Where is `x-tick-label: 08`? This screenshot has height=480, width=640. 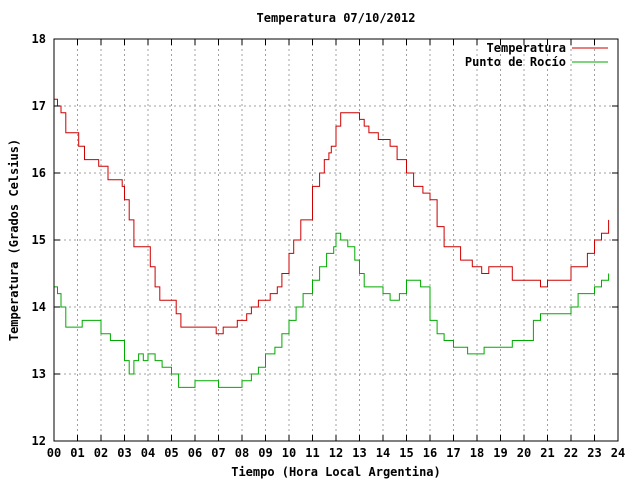 x-tick-label: 08 is located at coordinates (242, 453).